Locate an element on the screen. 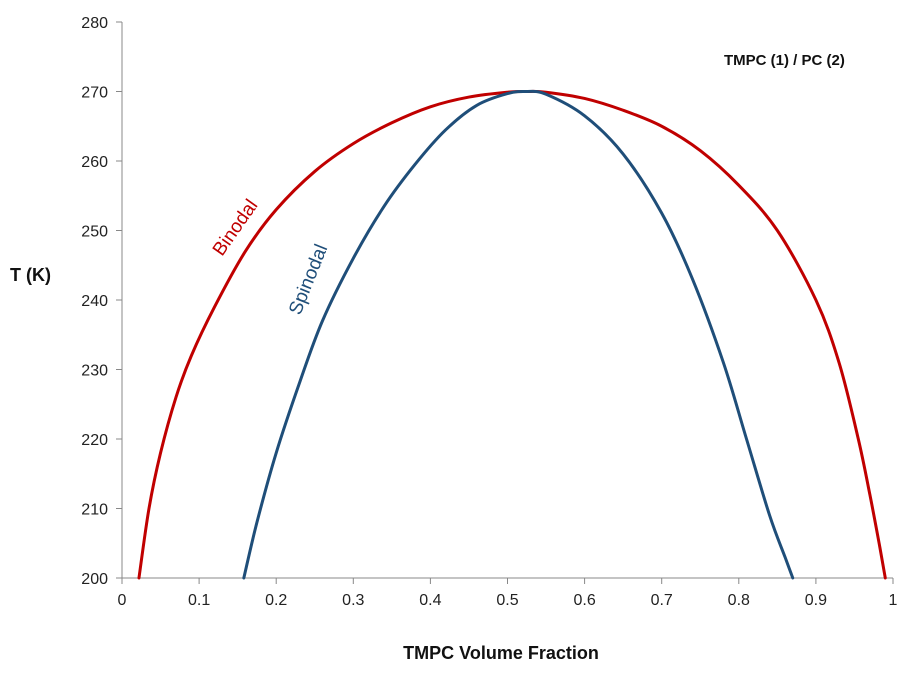 This screenshot has height=691, width=909. y-tick-label: 280 is located at coordinates (94, 23).